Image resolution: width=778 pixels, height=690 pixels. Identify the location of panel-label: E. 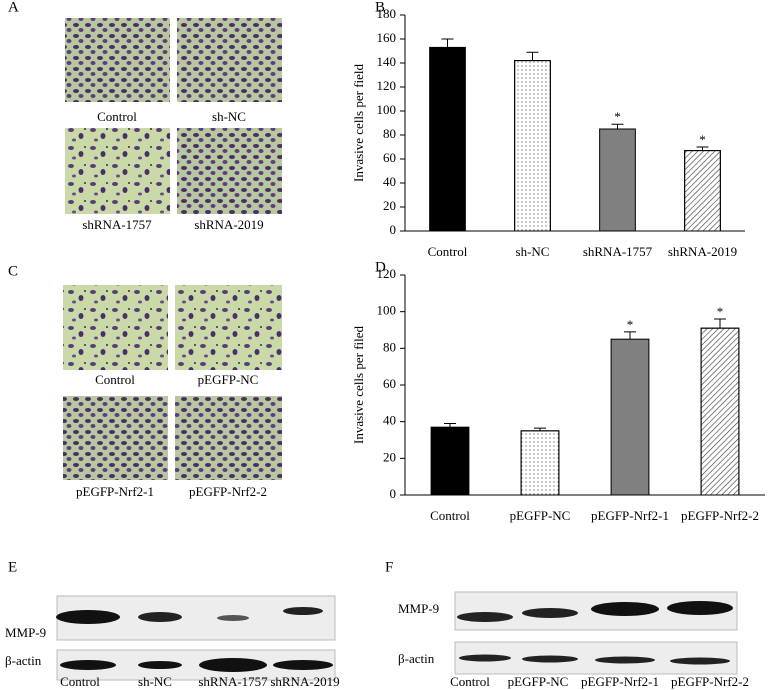
(12, 567).